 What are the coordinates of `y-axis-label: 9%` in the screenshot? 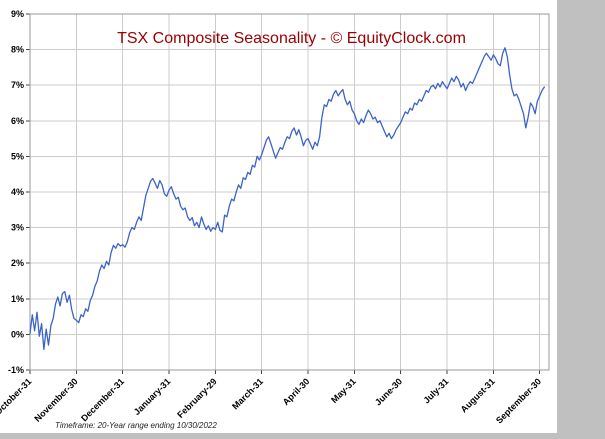 It's located at (17, 14).